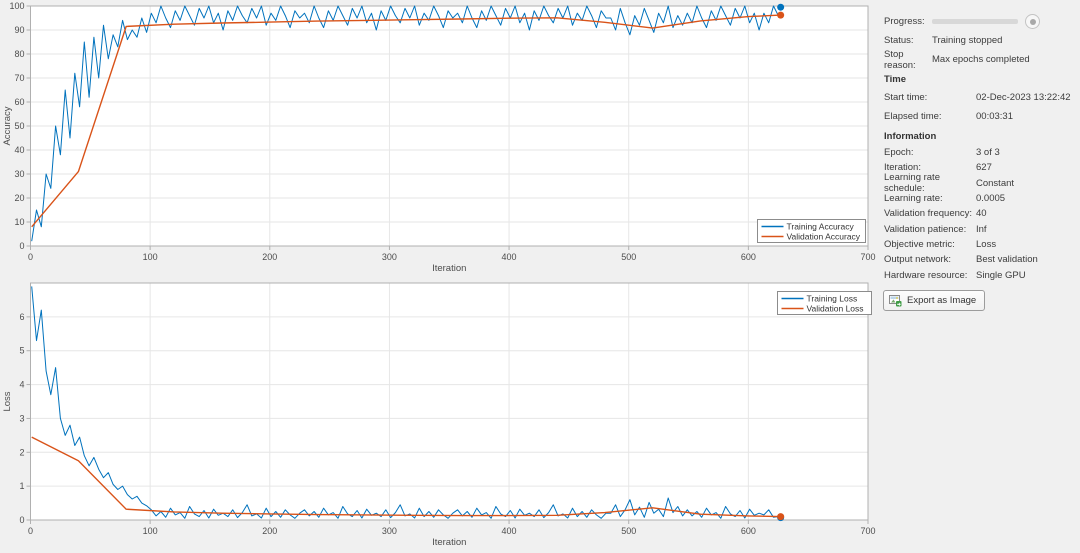  I want to click on lr-schedule-value: Constant, so click(995, 183).